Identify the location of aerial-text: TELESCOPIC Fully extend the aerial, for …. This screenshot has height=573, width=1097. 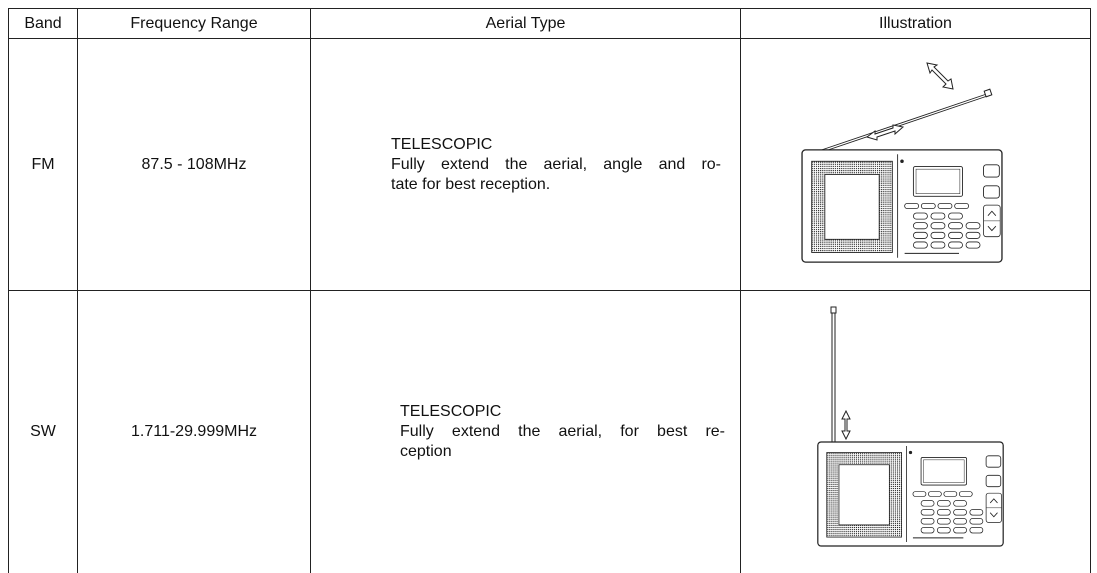
(562, 432).